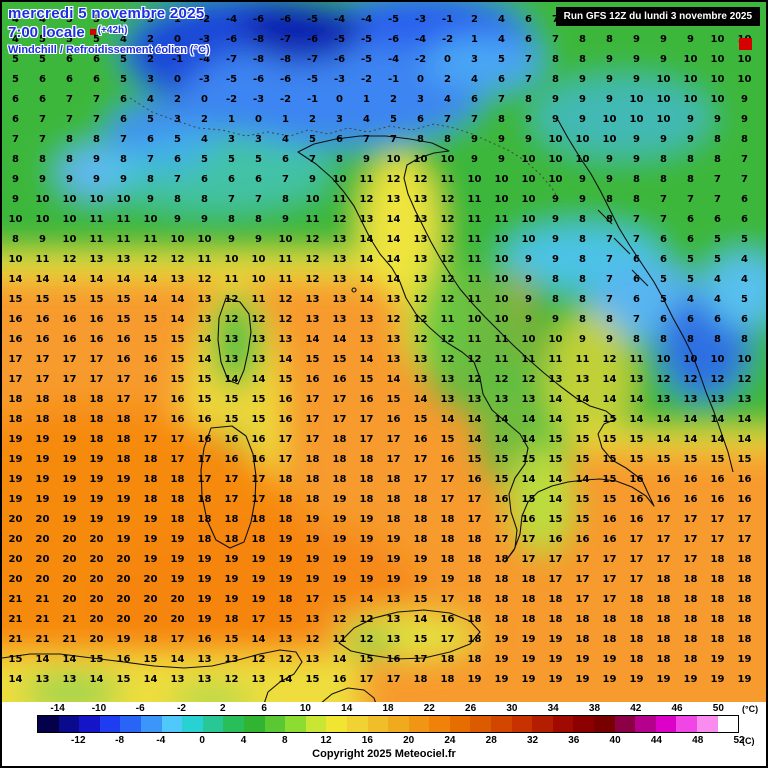 Image resolution: width=768 pixels, height=768 pixels. What do you see at coordinates (429, 708) in the screenshot?
I see `scale-tick-label: 22` at bounding box center [429, 708].